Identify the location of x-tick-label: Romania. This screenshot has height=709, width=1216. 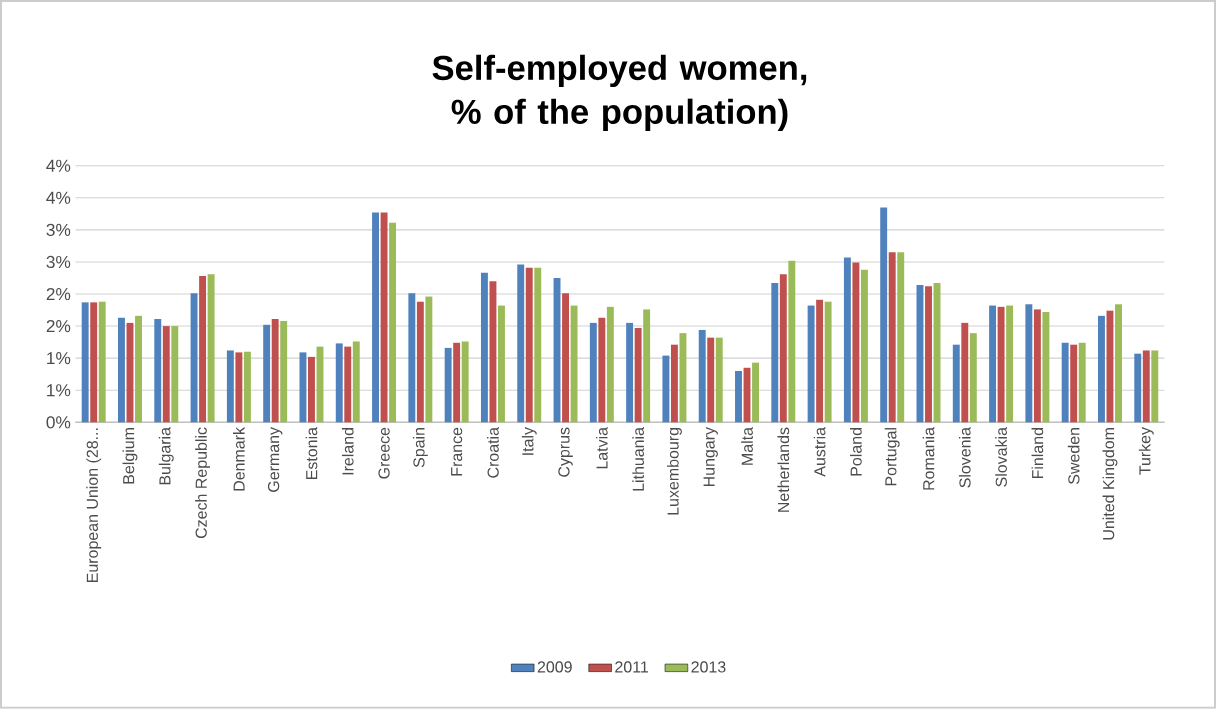
(928, 458).